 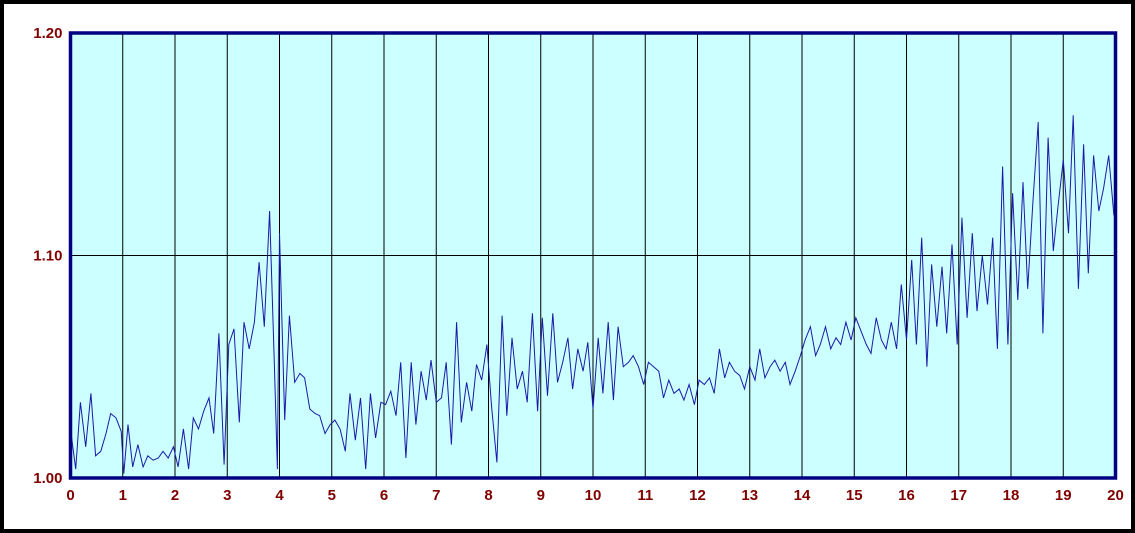 I want to click on x-tick-label-20: 20, so click(x=1115, y=495).